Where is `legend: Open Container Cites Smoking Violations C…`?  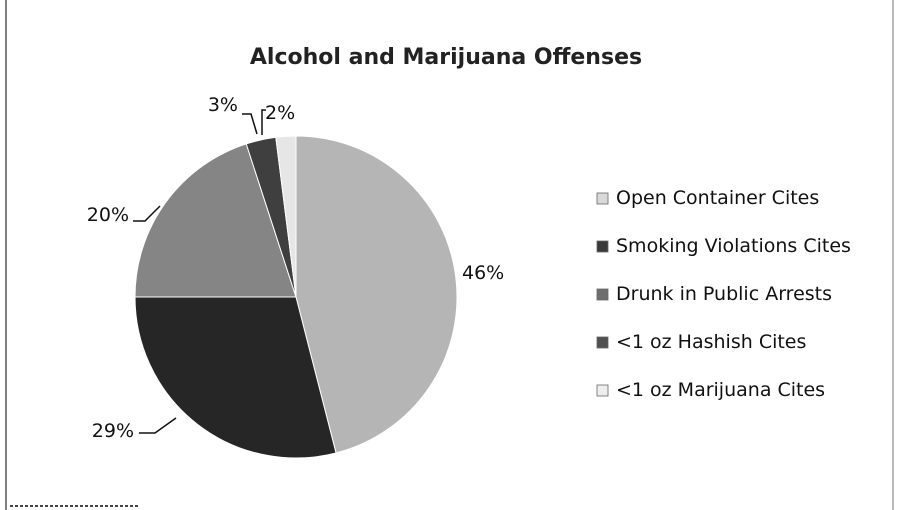 legend: Open Container Cites Smoking Violations C… is located at coordinates (723, 294).